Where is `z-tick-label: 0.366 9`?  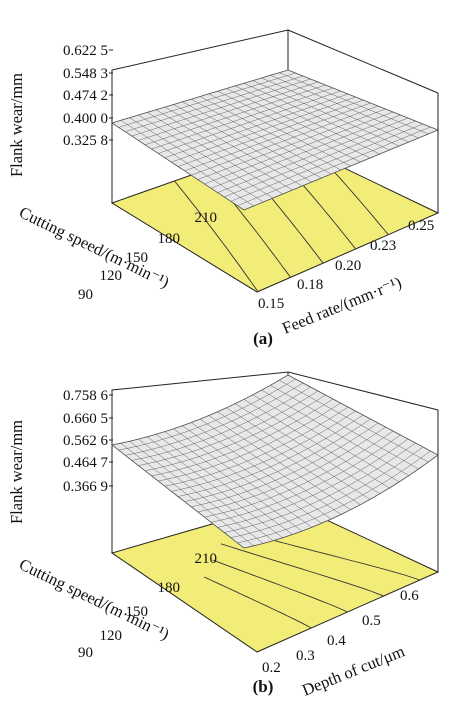
z-tick-label: 0.366 9 is located at coordinates (85, 487).